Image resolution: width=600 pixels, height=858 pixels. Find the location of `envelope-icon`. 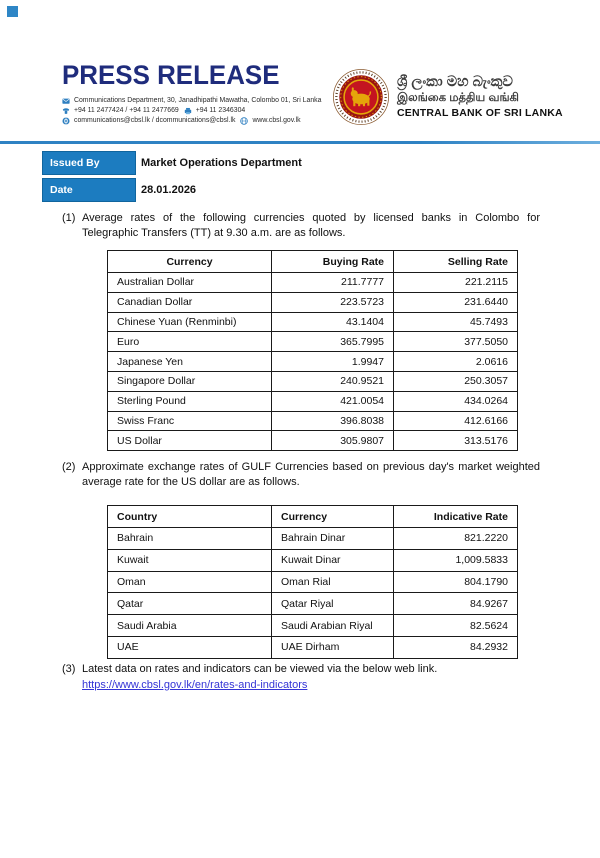

envelope-icon is located at coordinates (66, 101).